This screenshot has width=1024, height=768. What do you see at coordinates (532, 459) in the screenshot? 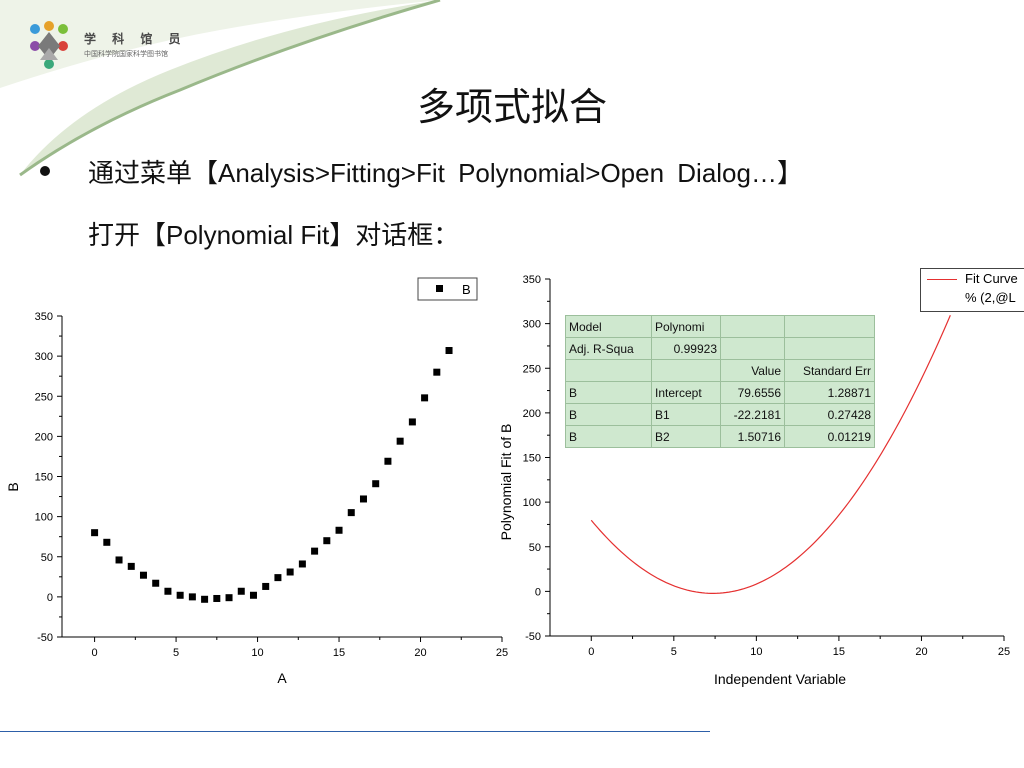
I see `chart2-y-tick-label: 150` at bounding box center [532, 459].